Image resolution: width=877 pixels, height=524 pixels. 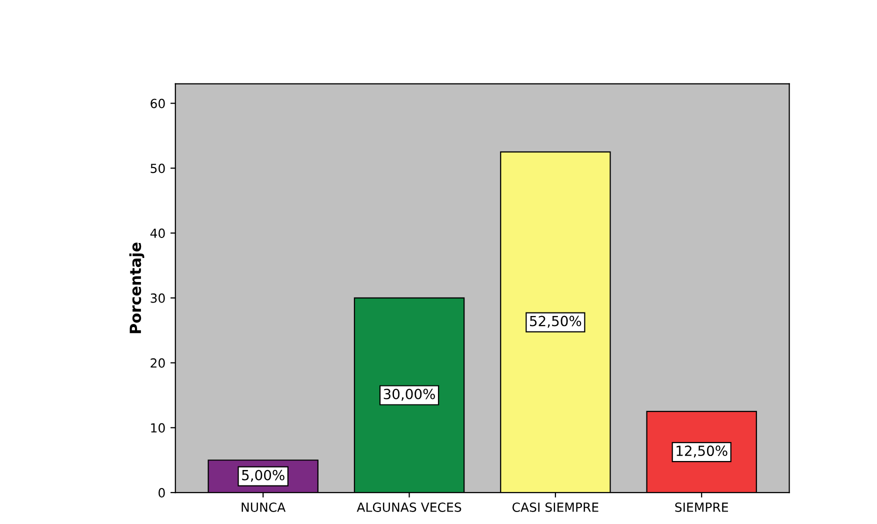 What do you see at coordinates (701, 507) in the screenshot?
I see `x-tick-label: SIEMPRE` at bounding box center [701, 507].